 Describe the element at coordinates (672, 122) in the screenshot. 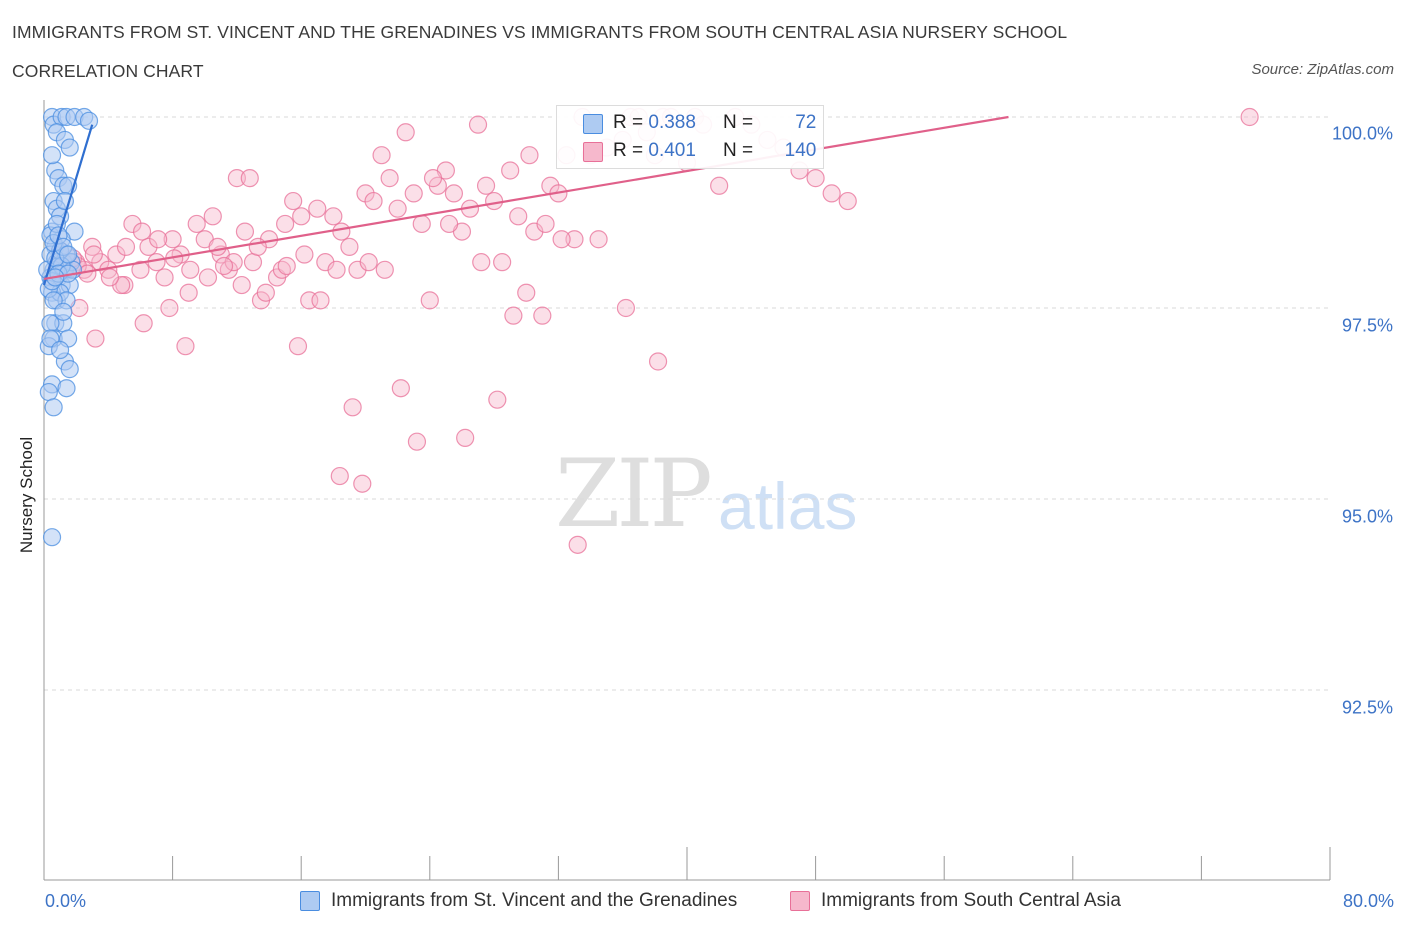

I see `legend-r-value: 0.388` at that location.